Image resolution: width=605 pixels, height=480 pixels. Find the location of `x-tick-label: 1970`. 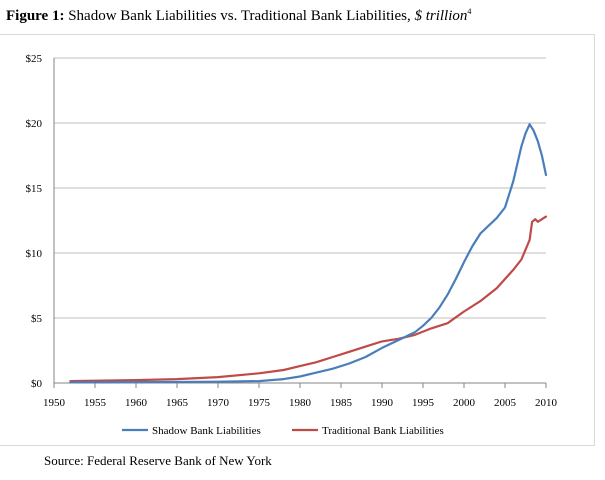

x-tick-label: 1970 is located at coordinates (218, 403).